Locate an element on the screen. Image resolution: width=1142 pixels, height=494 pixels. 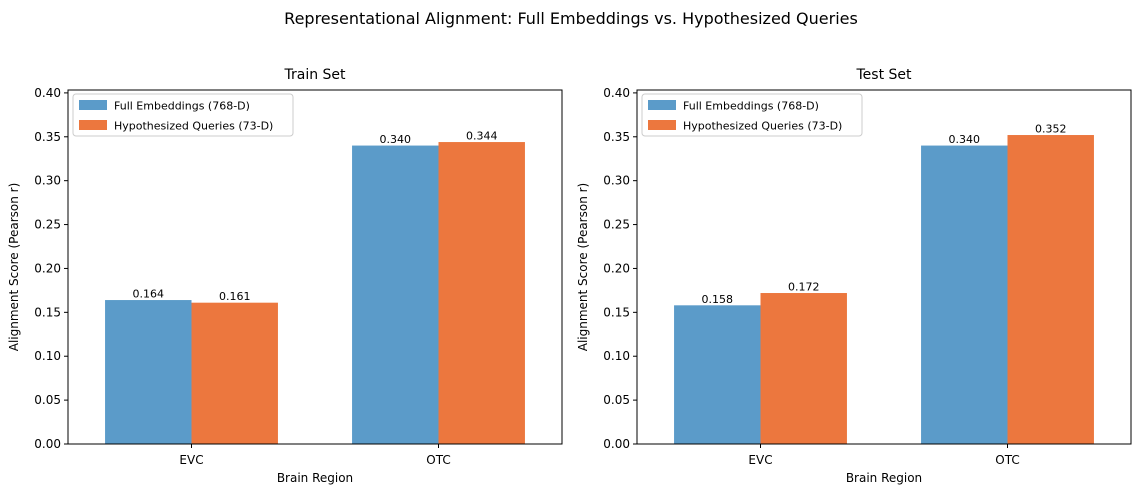
bar-value-label: 0.158 is located at coordinates (718, 299).